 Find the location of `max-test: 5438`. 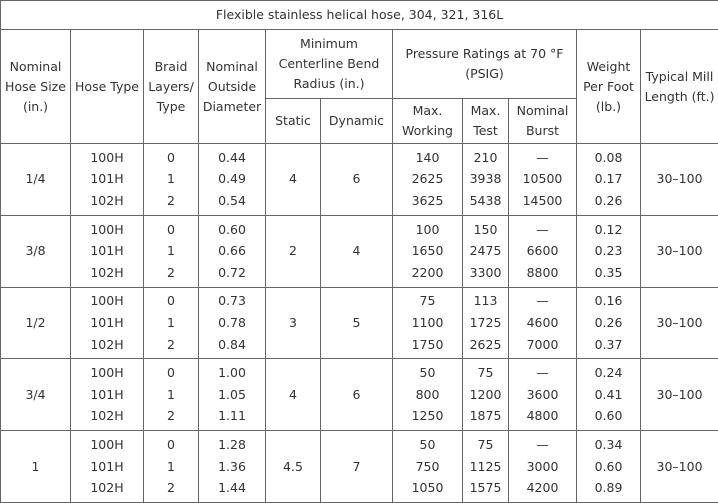

max-test: 5438 is located at coordinates (486, 202).